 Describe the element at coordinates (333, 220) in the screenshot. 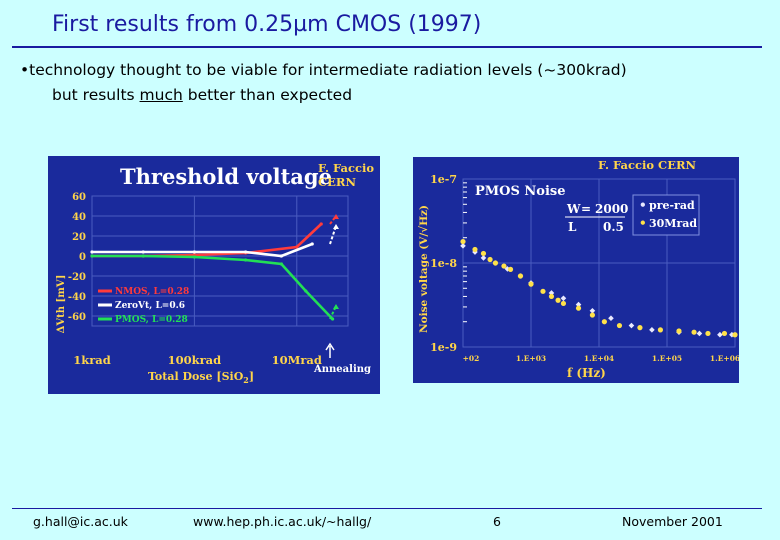

I see `chart1-annealing-segment` at that location.